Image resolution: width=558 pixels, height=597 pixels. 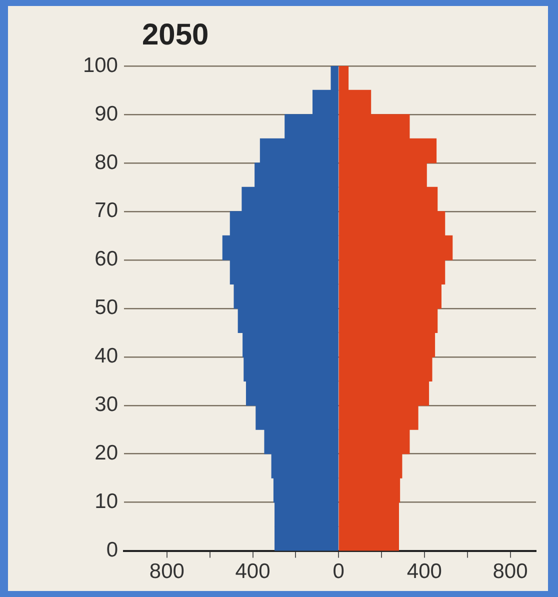 I want to click on y-tick-label: 0, so click(x=112, y=550).